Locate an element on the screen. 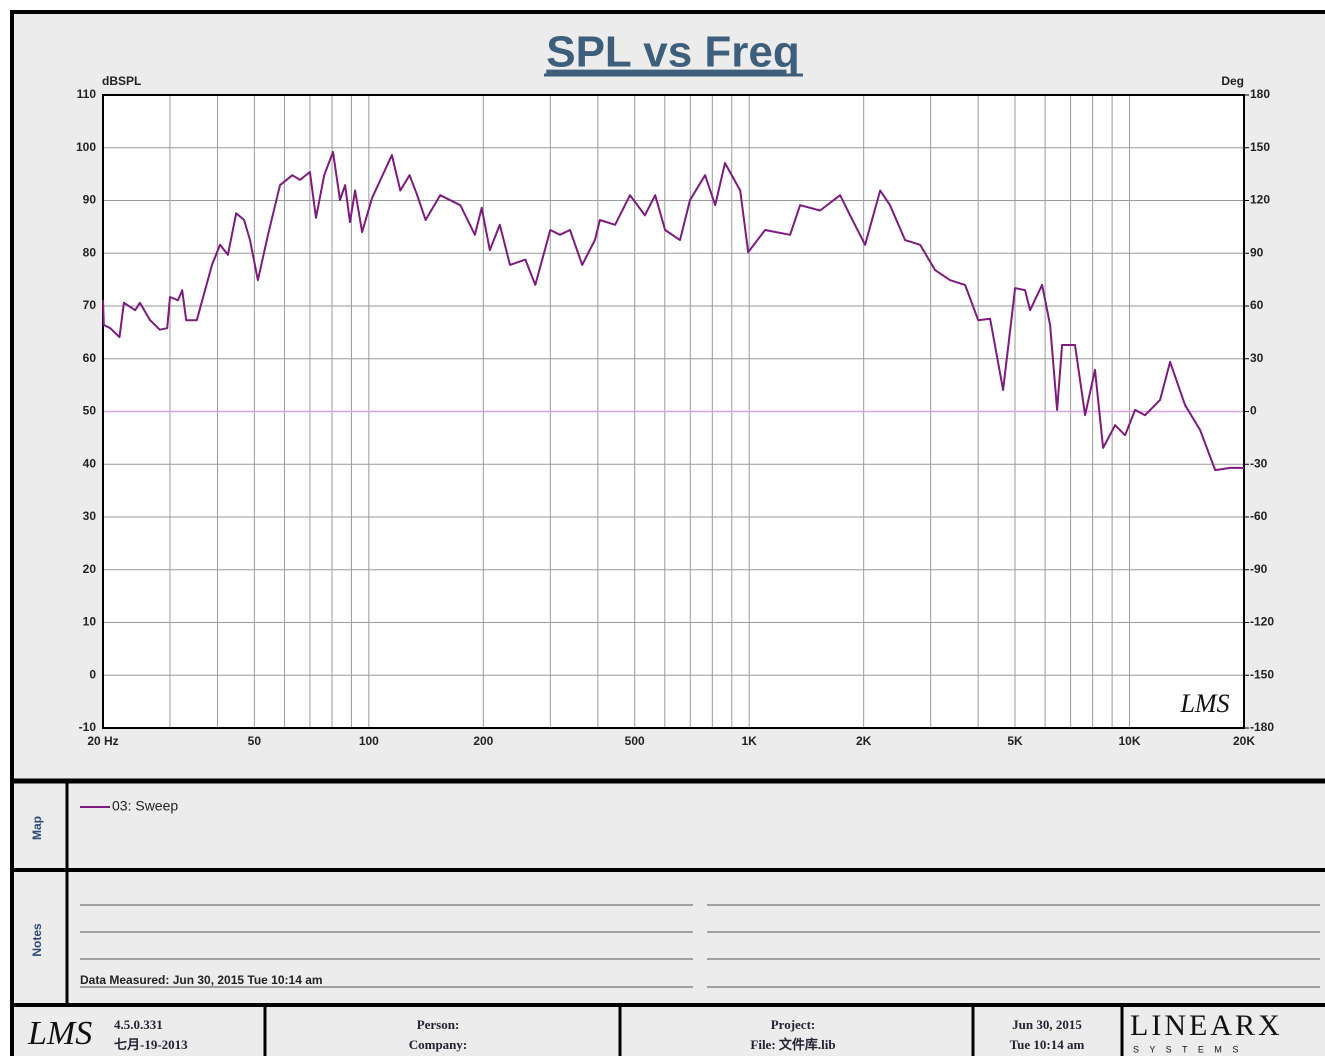 The height and width of the screenshot is (1061, 1325). y-tick-label: 100 is located at coordinates (86, 147).